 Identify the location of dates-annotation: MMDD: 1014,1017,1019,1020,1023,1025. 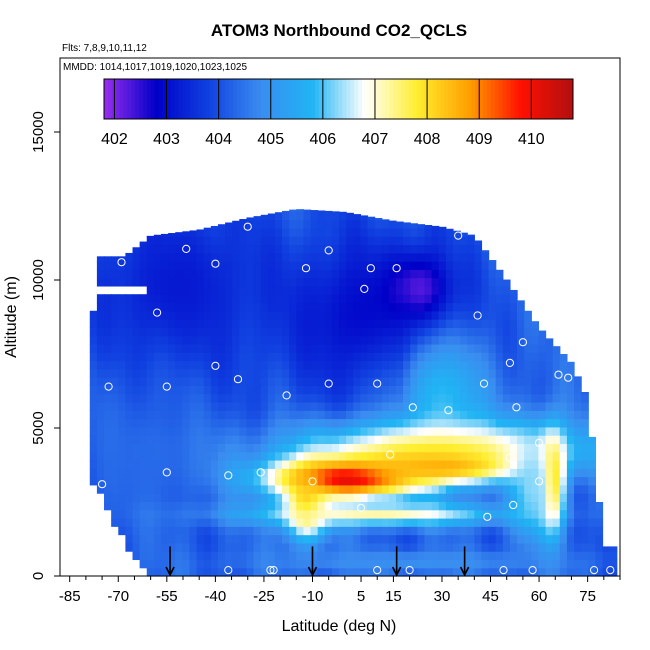
(155, 67).